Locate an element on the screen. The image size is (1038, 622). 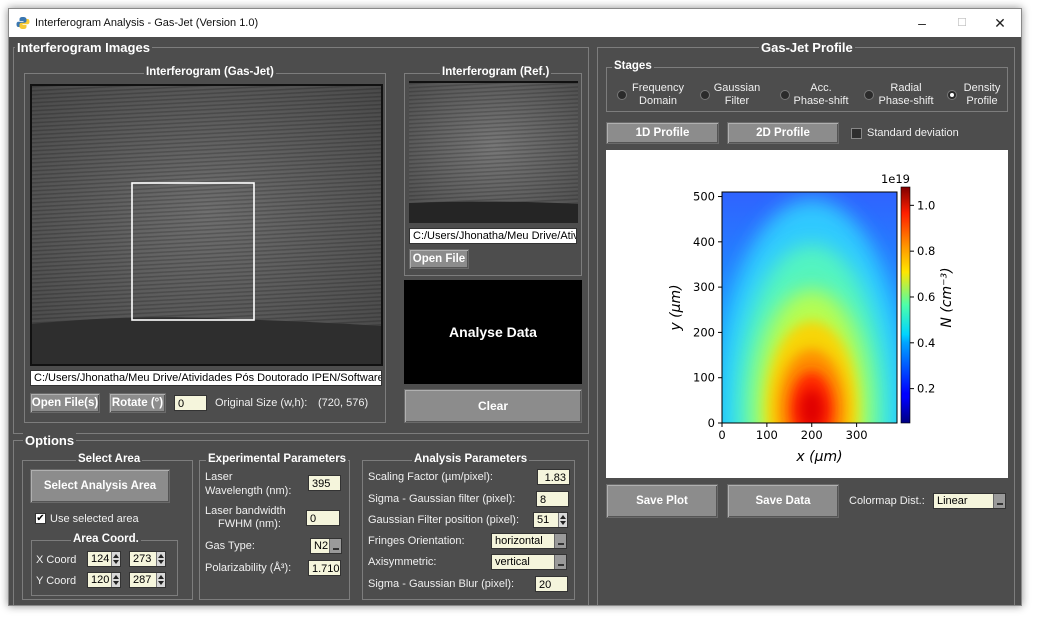
y-tick-label-200: 200 is located at coordinates (704, 332).